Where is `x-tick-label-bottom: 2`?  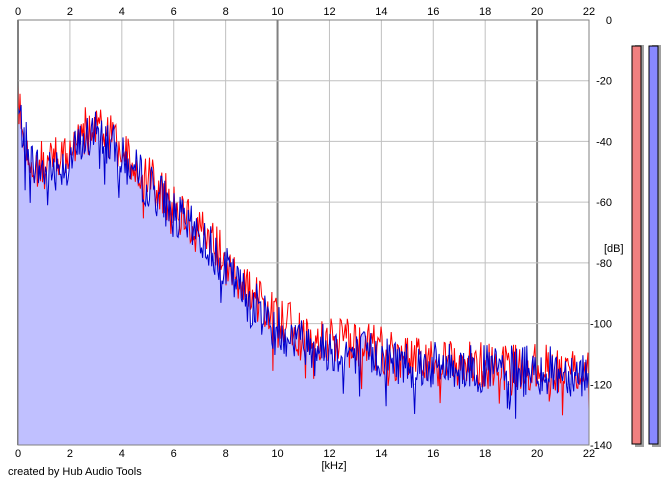
x-tick-label-bottom: 2 is located at coordinates (70, 454).